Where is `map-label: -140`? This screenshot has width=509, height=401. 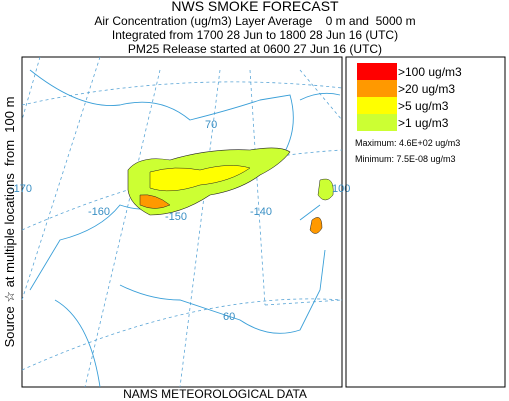 map-label: -140 is located at coordinates (261, 212).